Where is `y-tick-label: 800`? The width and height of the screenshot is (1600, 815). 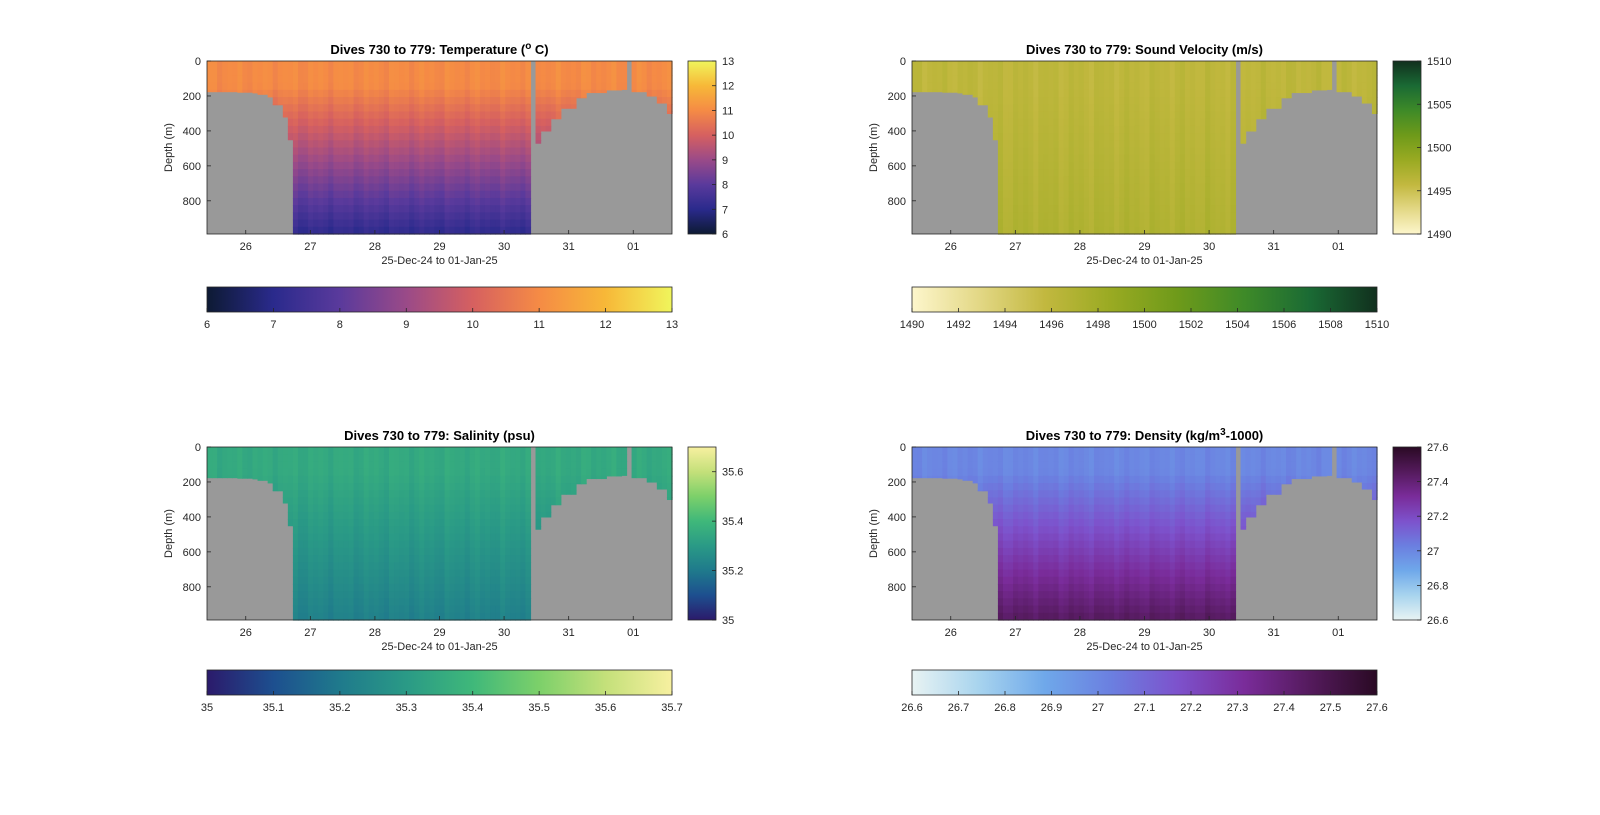 y-tick-label: 800 is located at coordinates (192, 202).